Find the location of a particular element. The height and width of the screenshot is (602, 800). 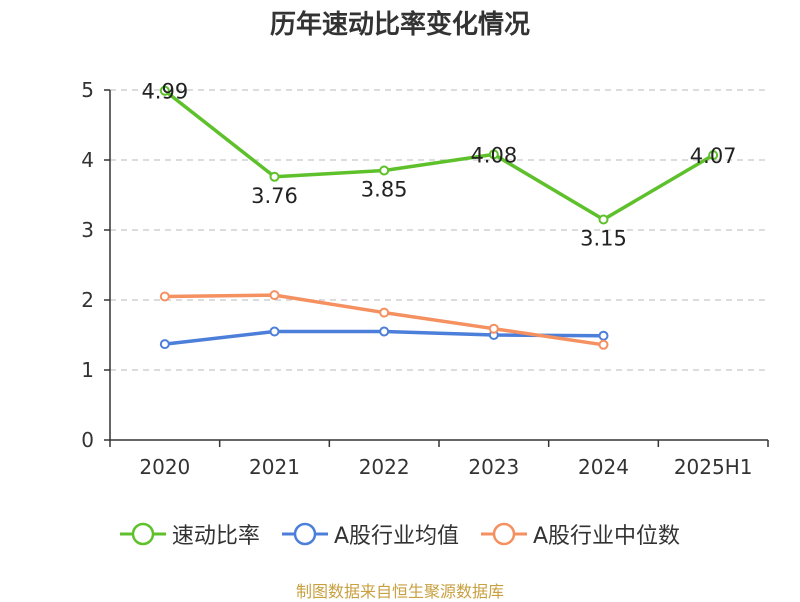

legend-item: A股行业均值 is located at coordinates (370, 534).